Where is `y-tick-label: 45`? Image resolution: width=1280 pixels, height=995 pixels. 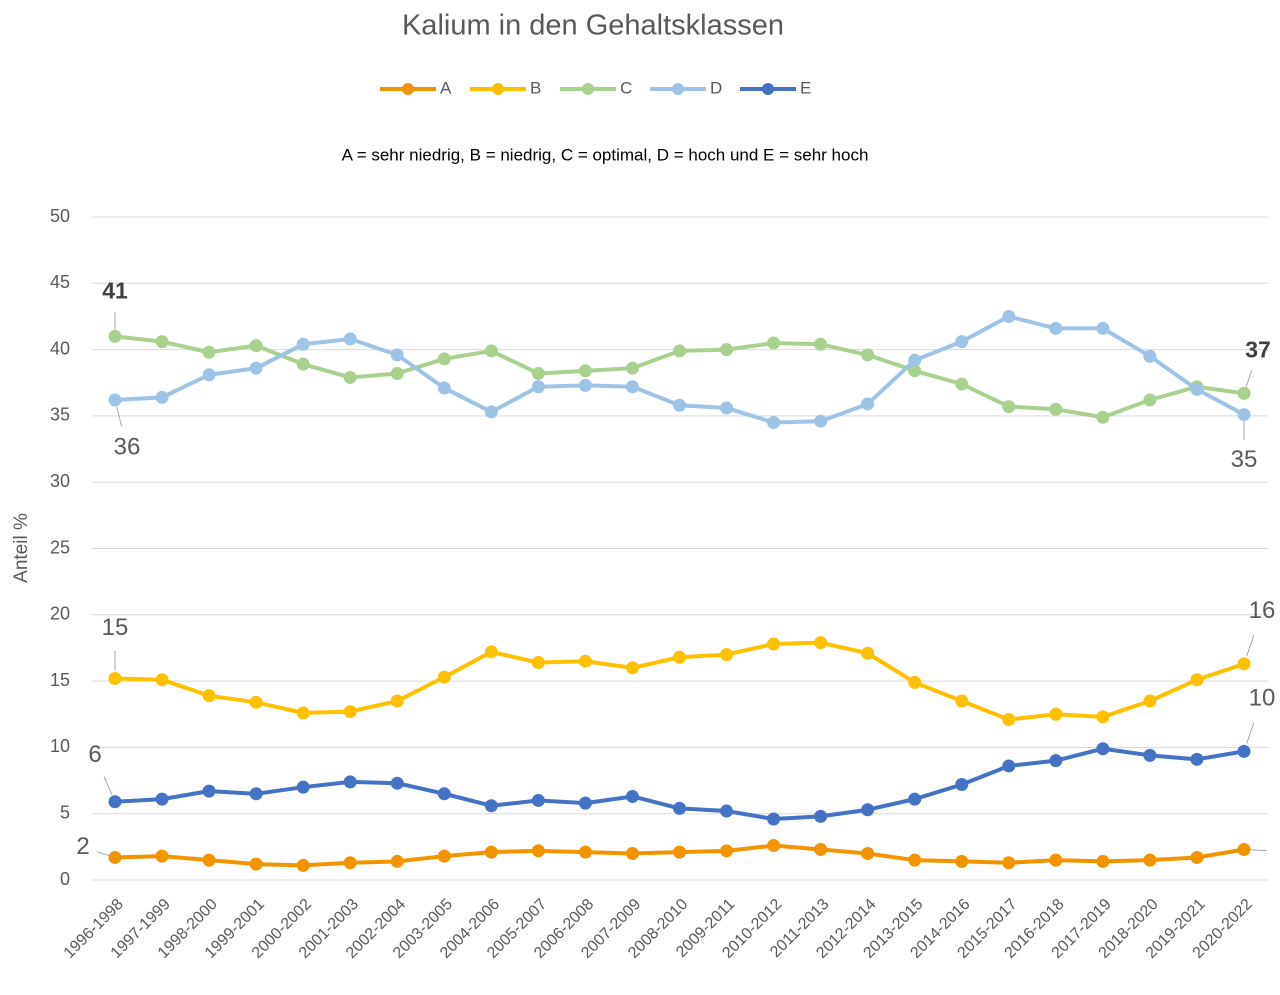 y-tick-label: 45 is located at coordinates (60, 282).